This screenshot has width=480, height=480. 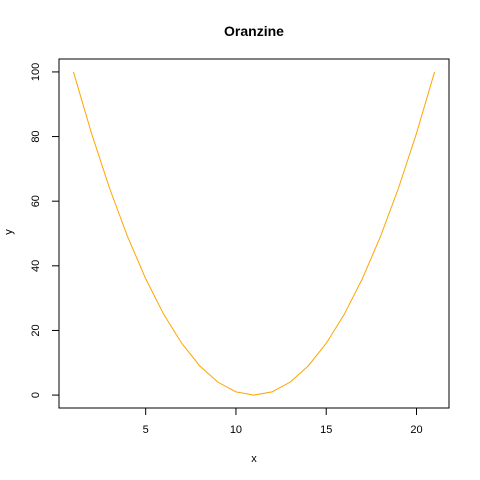 What do you see at coordinates (236, 430) in the screenshot?
I see `x-tick-label: 10` at bounding box center [236, 430].